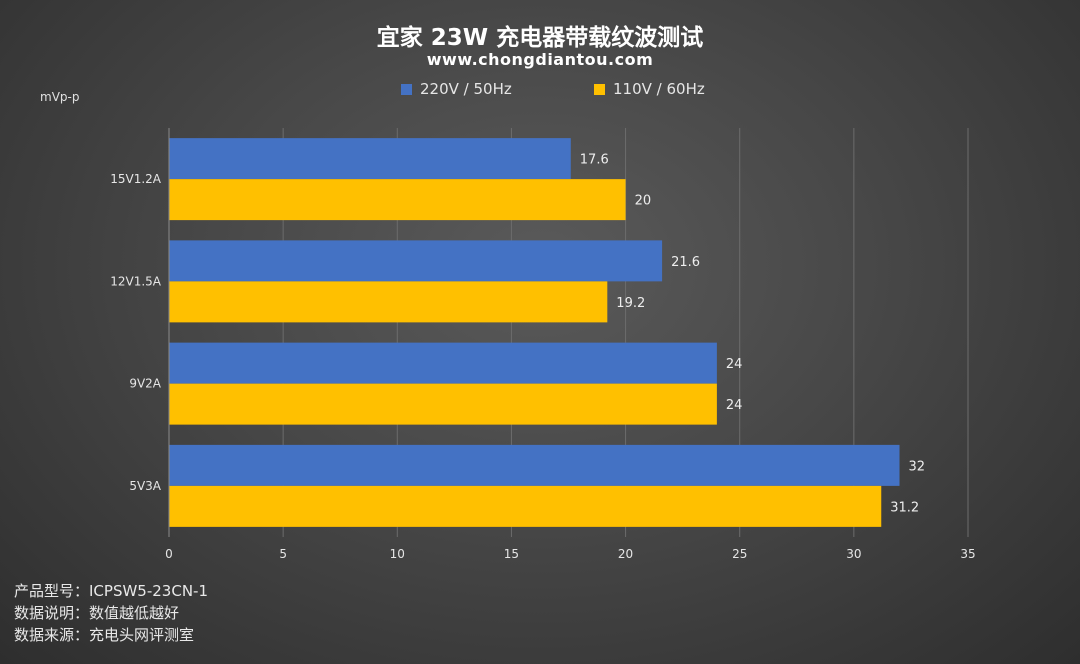 This screenshot has height=664, width=1080. I want to click on legend-item-series-2: 110V / 60Hz, so click(649, 89).